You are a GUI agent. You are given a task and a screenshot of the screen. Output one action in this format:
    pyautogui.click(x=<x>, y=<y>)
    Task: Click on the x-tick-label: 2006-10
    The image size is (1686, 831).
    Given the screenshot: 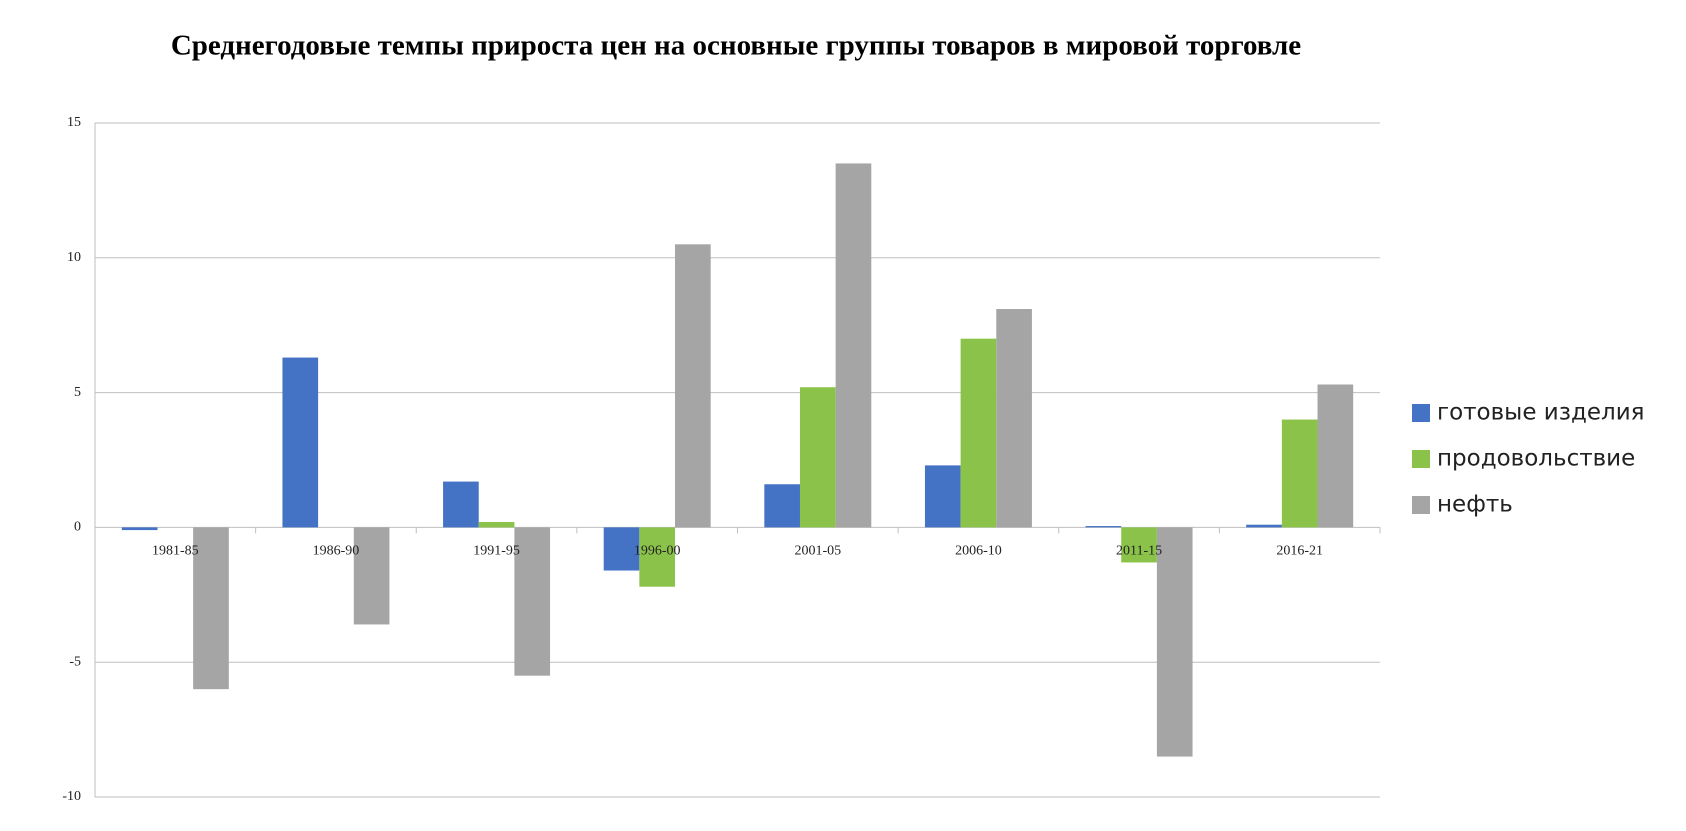 What is the action you would take?
    pyautogui.click(x=978, y=551)
    